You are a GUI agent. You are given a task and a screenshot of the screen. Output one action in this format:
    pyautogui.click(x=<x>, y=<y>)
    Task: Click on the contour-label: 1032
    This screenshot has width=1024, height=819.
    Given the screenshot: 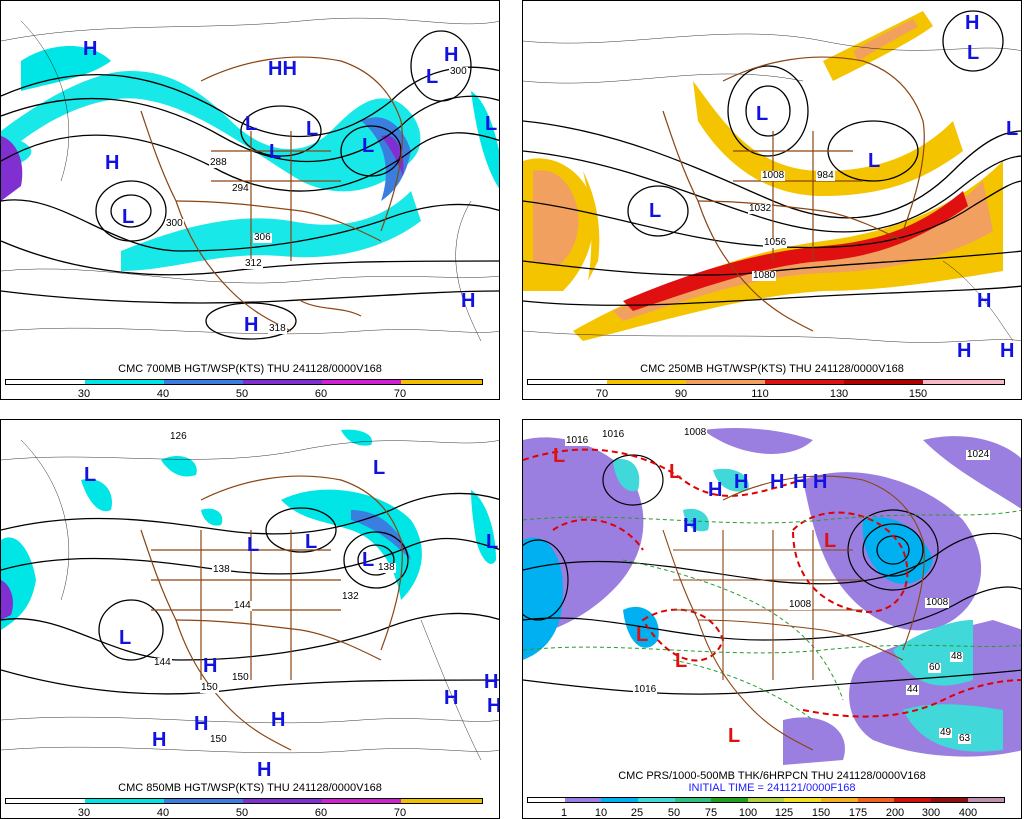 What is the action you would take?
    pyautogui.click(x=760, y=208)
    